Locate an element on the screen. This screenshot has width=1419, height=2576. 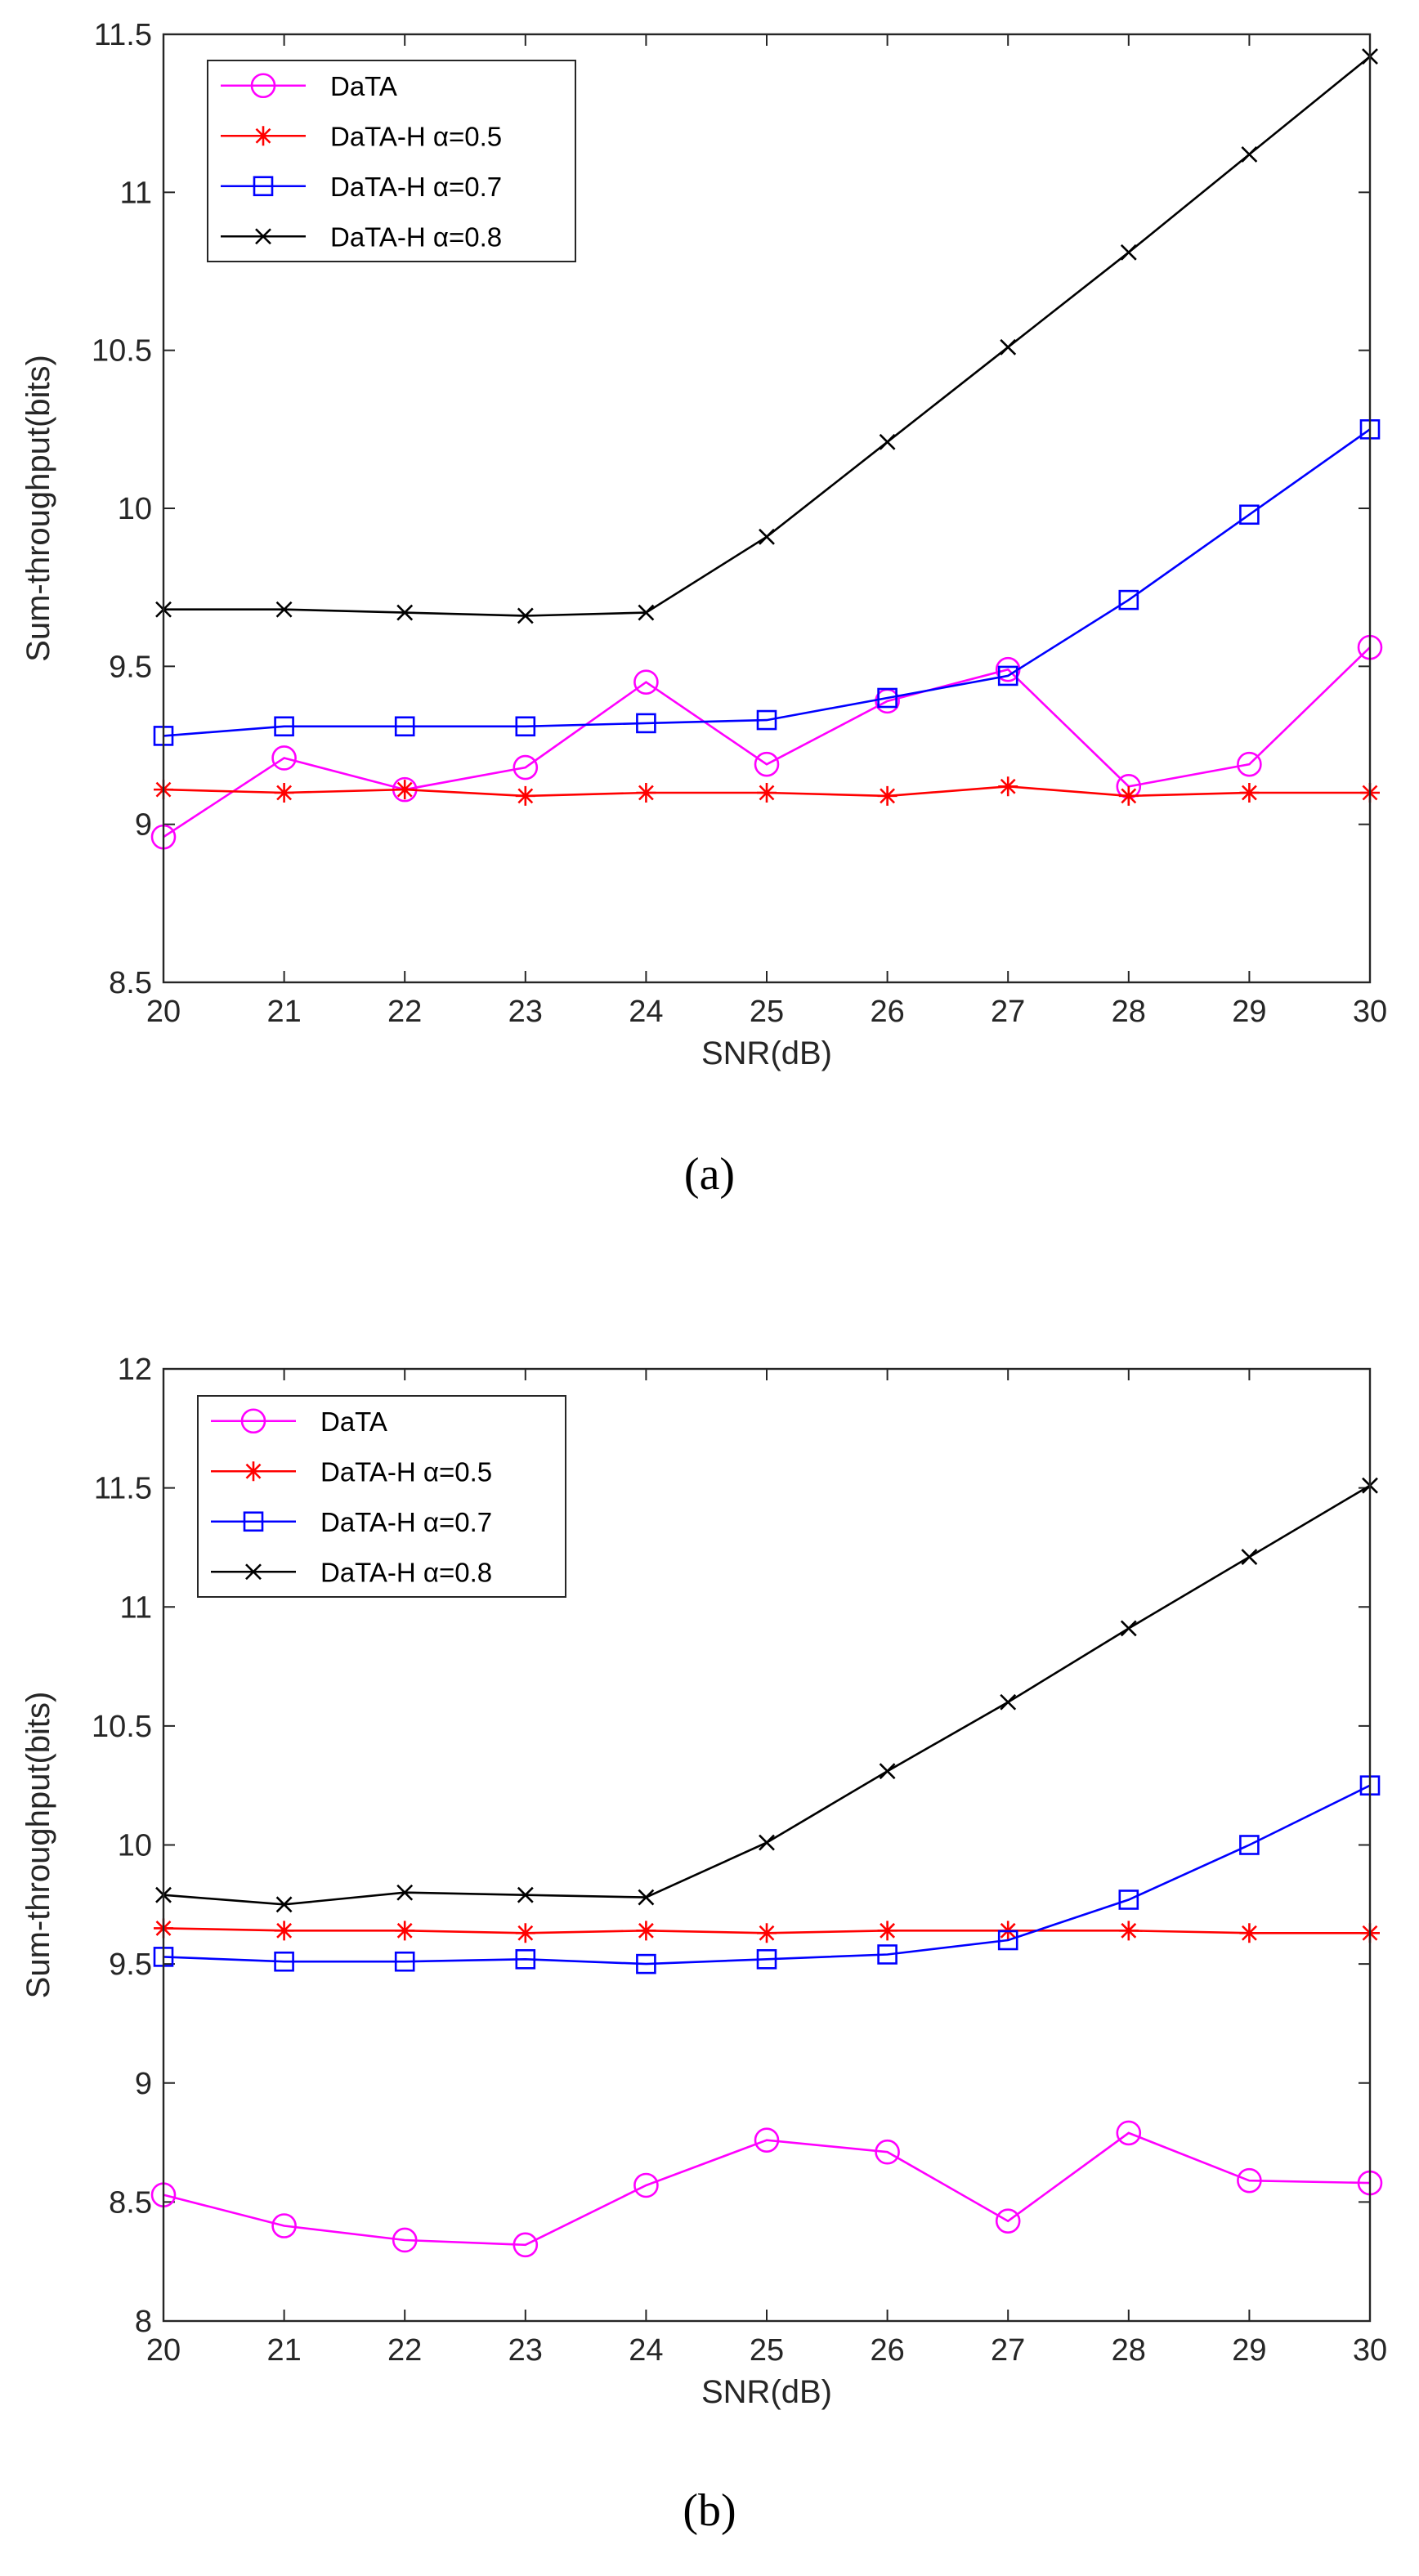
y-tick-label: 12 is located at coordinates (135, 1370).